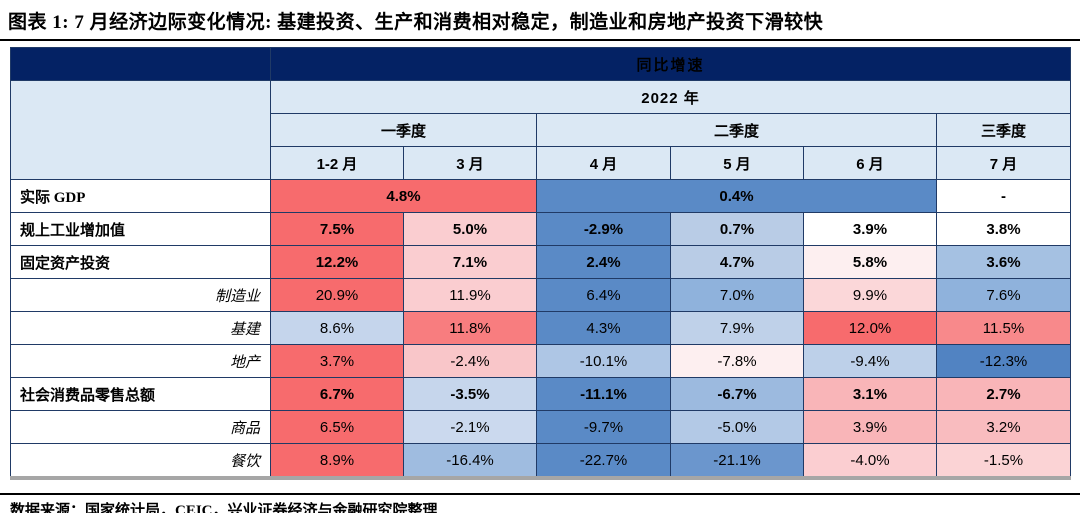 The width and height of the screenshot is (1080, 513). What do you see at coordinates (403, 196) in the screenshot?
I see `value-cell: 4.8%` at bounding box center [403, 196].